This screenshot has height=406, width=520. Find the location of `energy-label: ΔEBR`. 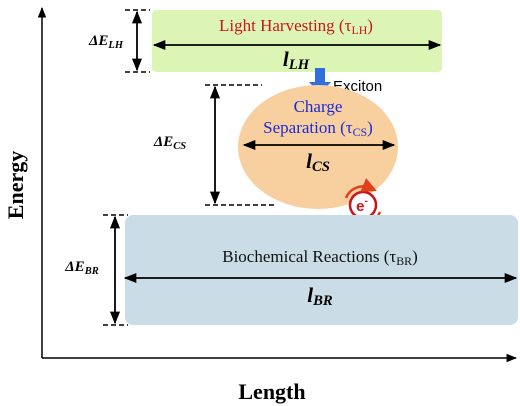

energy-label: ΔEBR is located at coordinates (81, 268).